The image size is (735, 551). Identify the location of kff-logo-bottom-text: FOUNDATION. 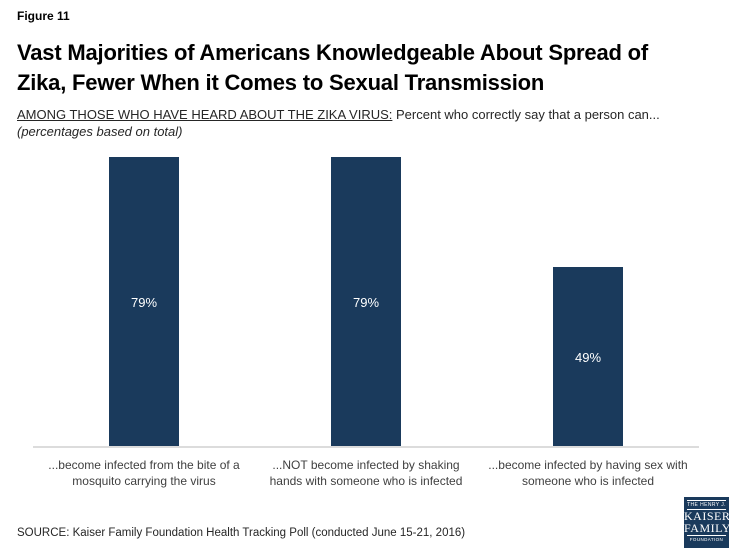
(706, 538).